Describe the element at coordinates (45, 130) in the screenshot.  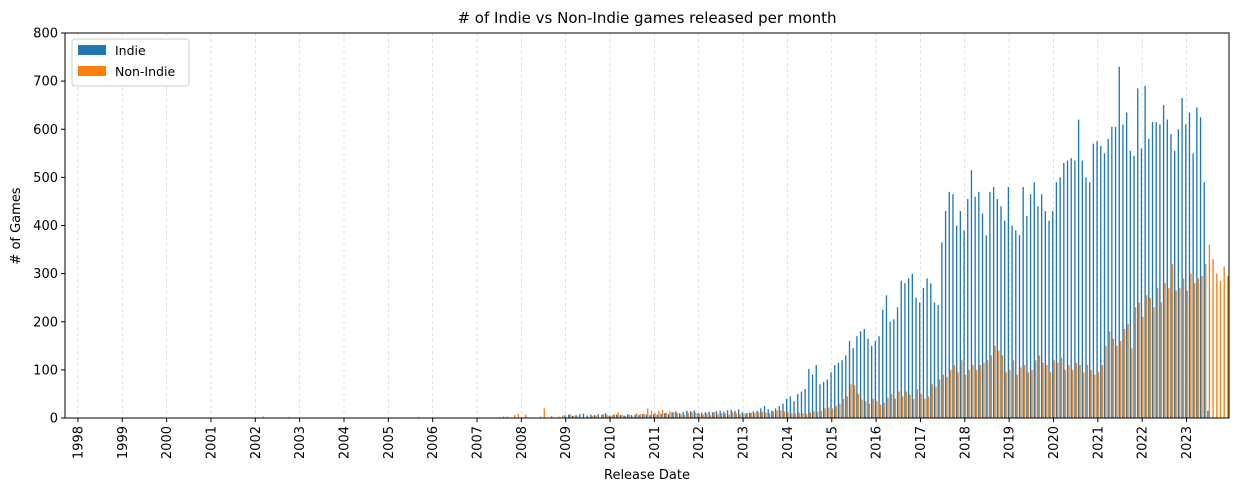
I see `y-tick-label-600: 600` at that location.